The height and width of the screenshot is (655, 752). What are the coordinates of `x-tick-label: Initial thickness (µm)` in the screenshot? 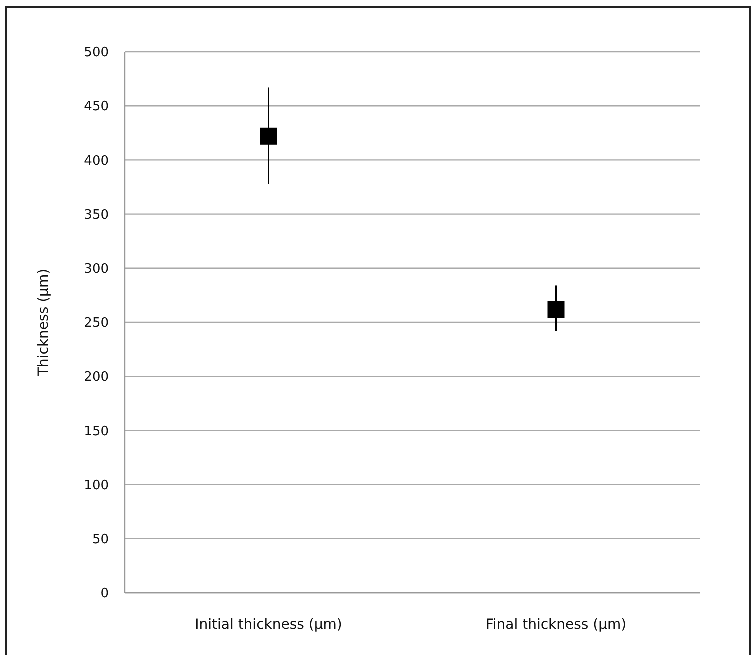 It's located at (268, 625).